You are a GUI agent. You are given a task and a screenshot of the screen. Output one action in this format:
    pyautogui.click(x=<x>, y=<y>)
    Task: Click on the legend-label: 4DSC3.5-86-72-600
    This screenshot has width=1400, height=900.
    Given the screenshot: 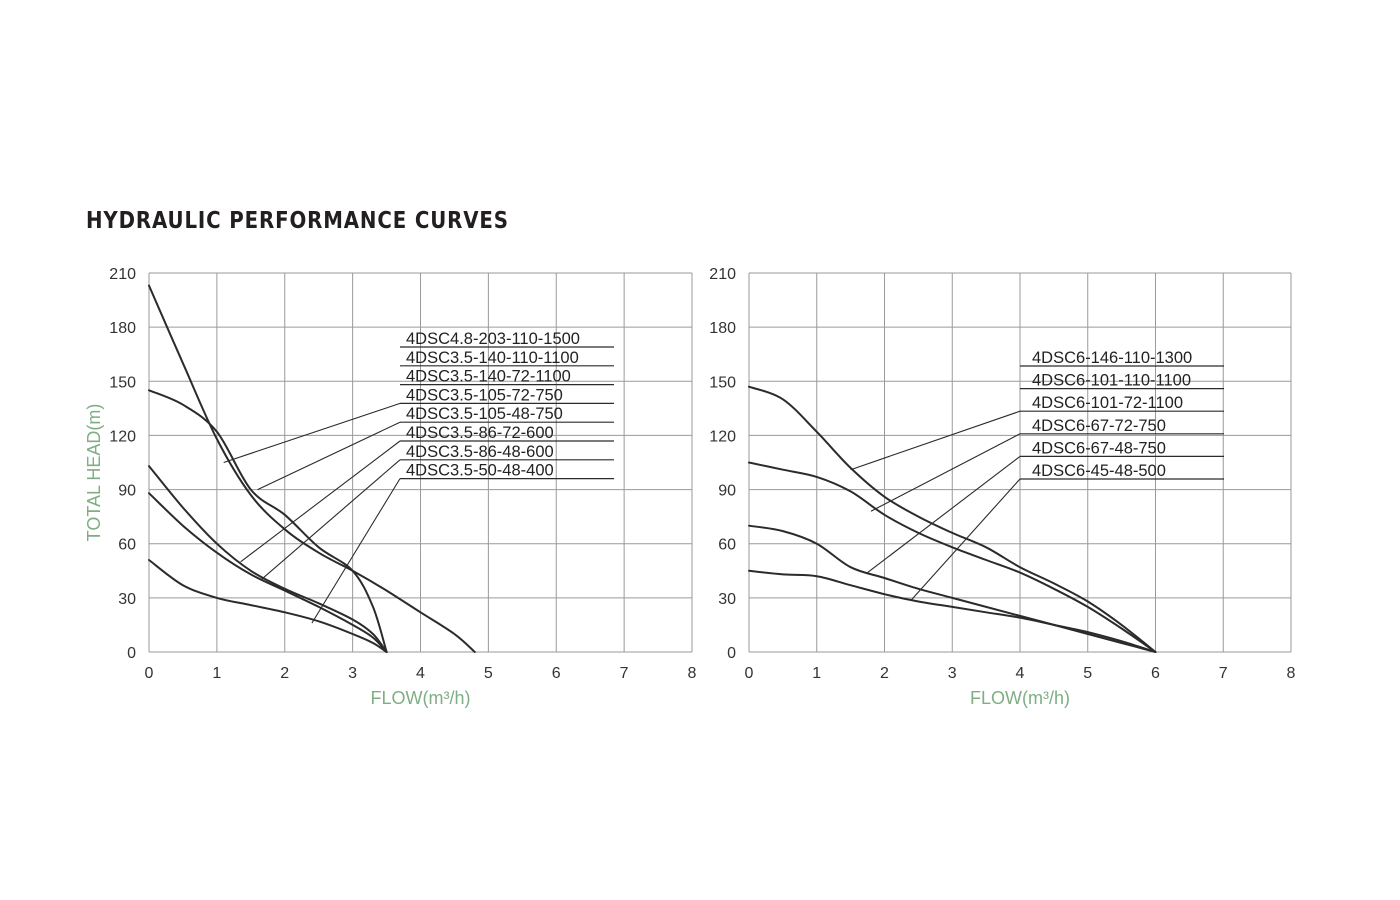 What is the action you would take?
    pyautogui.click(x=480, y=433)
    